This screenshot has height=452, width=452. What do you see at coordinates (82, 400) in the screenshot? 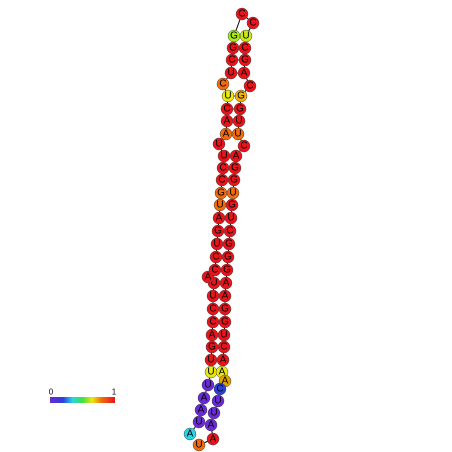
I see `color-scale` at bounding box center [82, 400].